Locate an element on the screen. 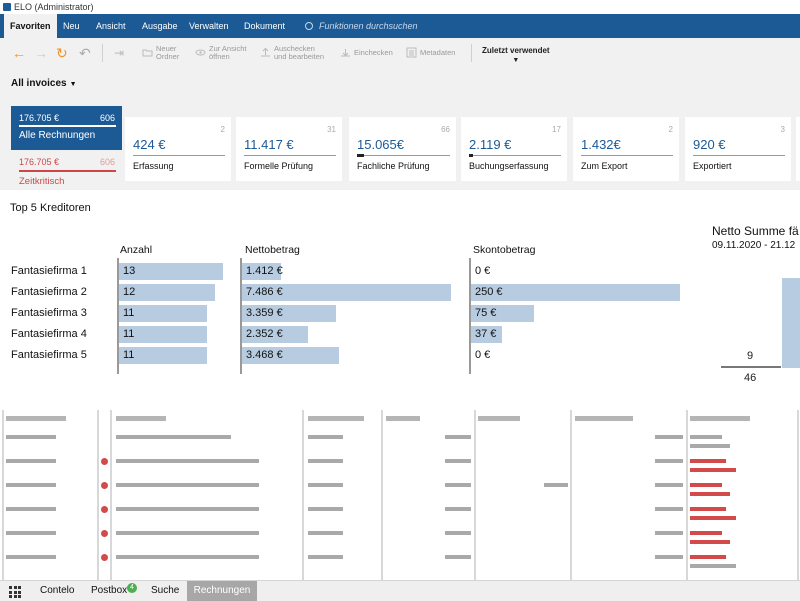 The width and height of the screenshot is (800, 601). back-arrow-icon: ← is located at coordinates (19, 53).